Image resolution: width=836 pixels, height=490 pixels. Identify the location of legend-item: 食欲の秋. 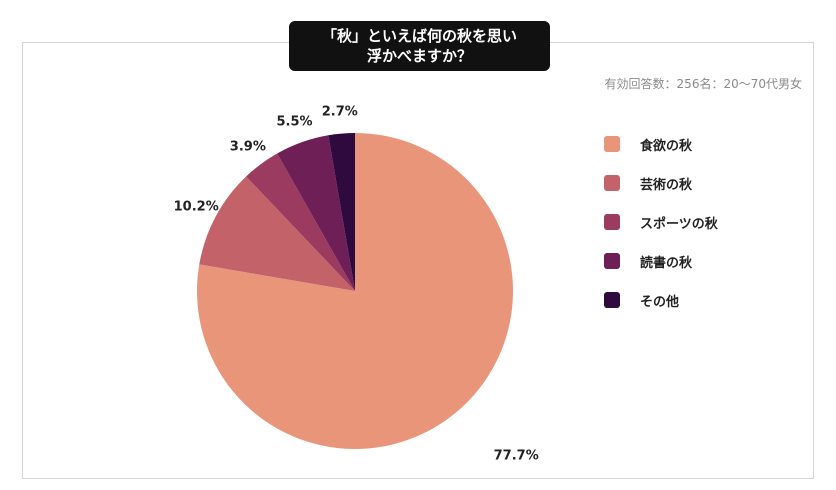
(661, 145).